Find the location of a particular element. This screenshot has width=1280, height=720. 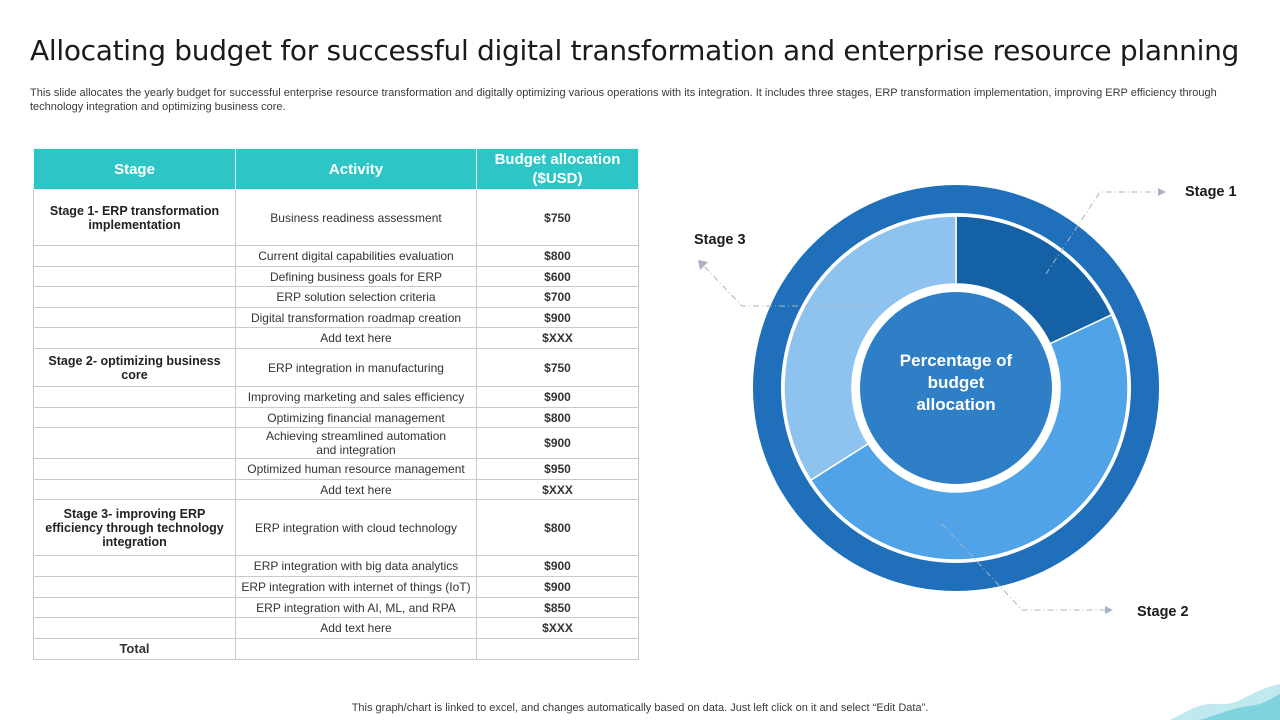

activity-cell: ERP integration with AI, ML, and RPA is located at coordinates (356, 607).